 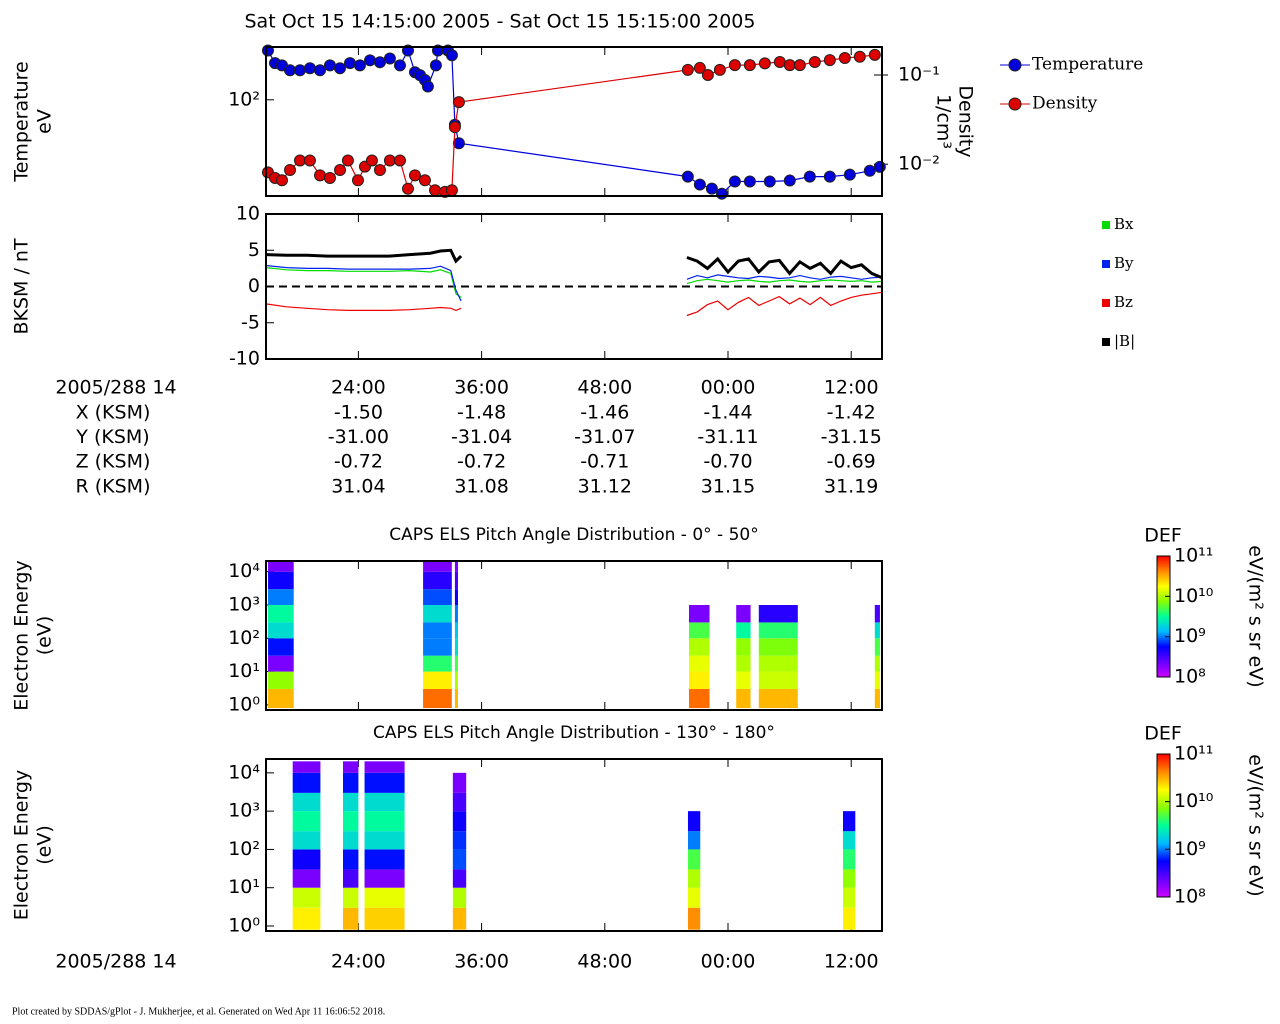 I want to click on y2-tick-label: 10⁻², so click(x=919, y=164).